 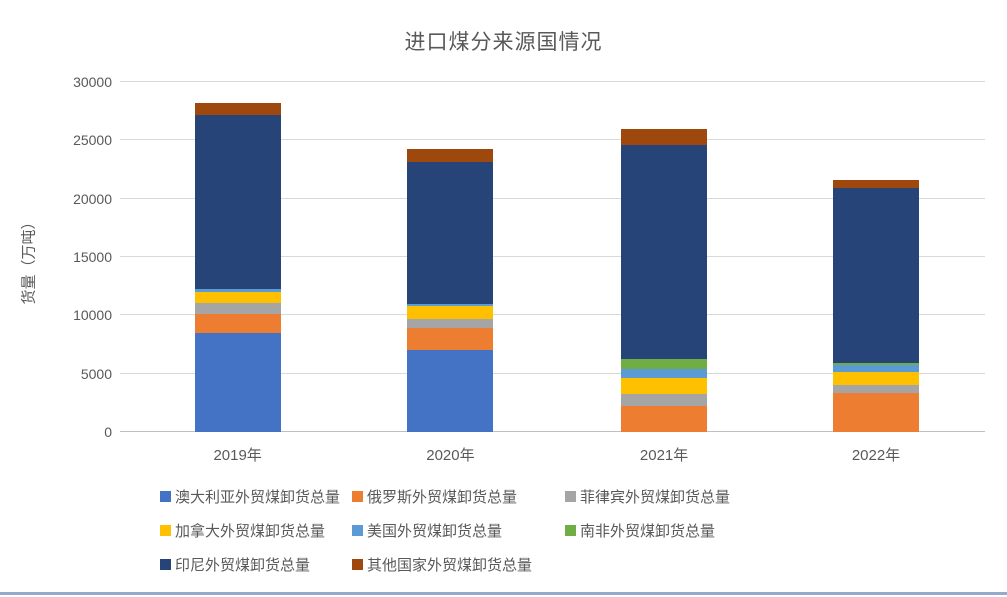 What do you see at coordinates (442, 497) in the screenshot?
I see `legend-label: 俄罗斯外贸煤卸货总量` at bounding box center [442, 497].